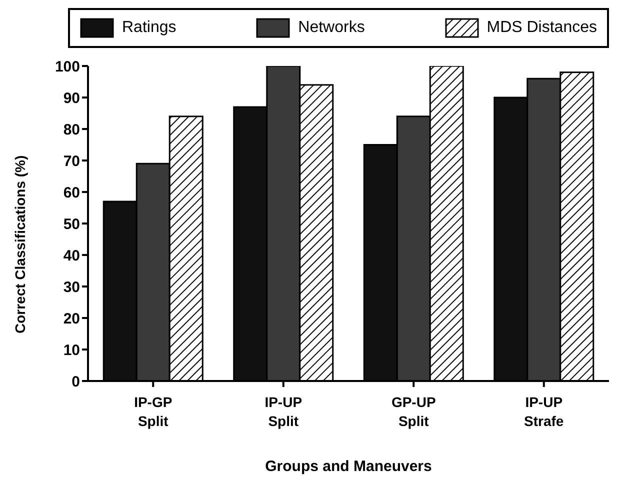 The height and width of the screenshot is (484, 625). Describe the element at coordinates (348, 466) in the screenshot. I see `x-axis-title: Groups and Maneuvers` at that location.